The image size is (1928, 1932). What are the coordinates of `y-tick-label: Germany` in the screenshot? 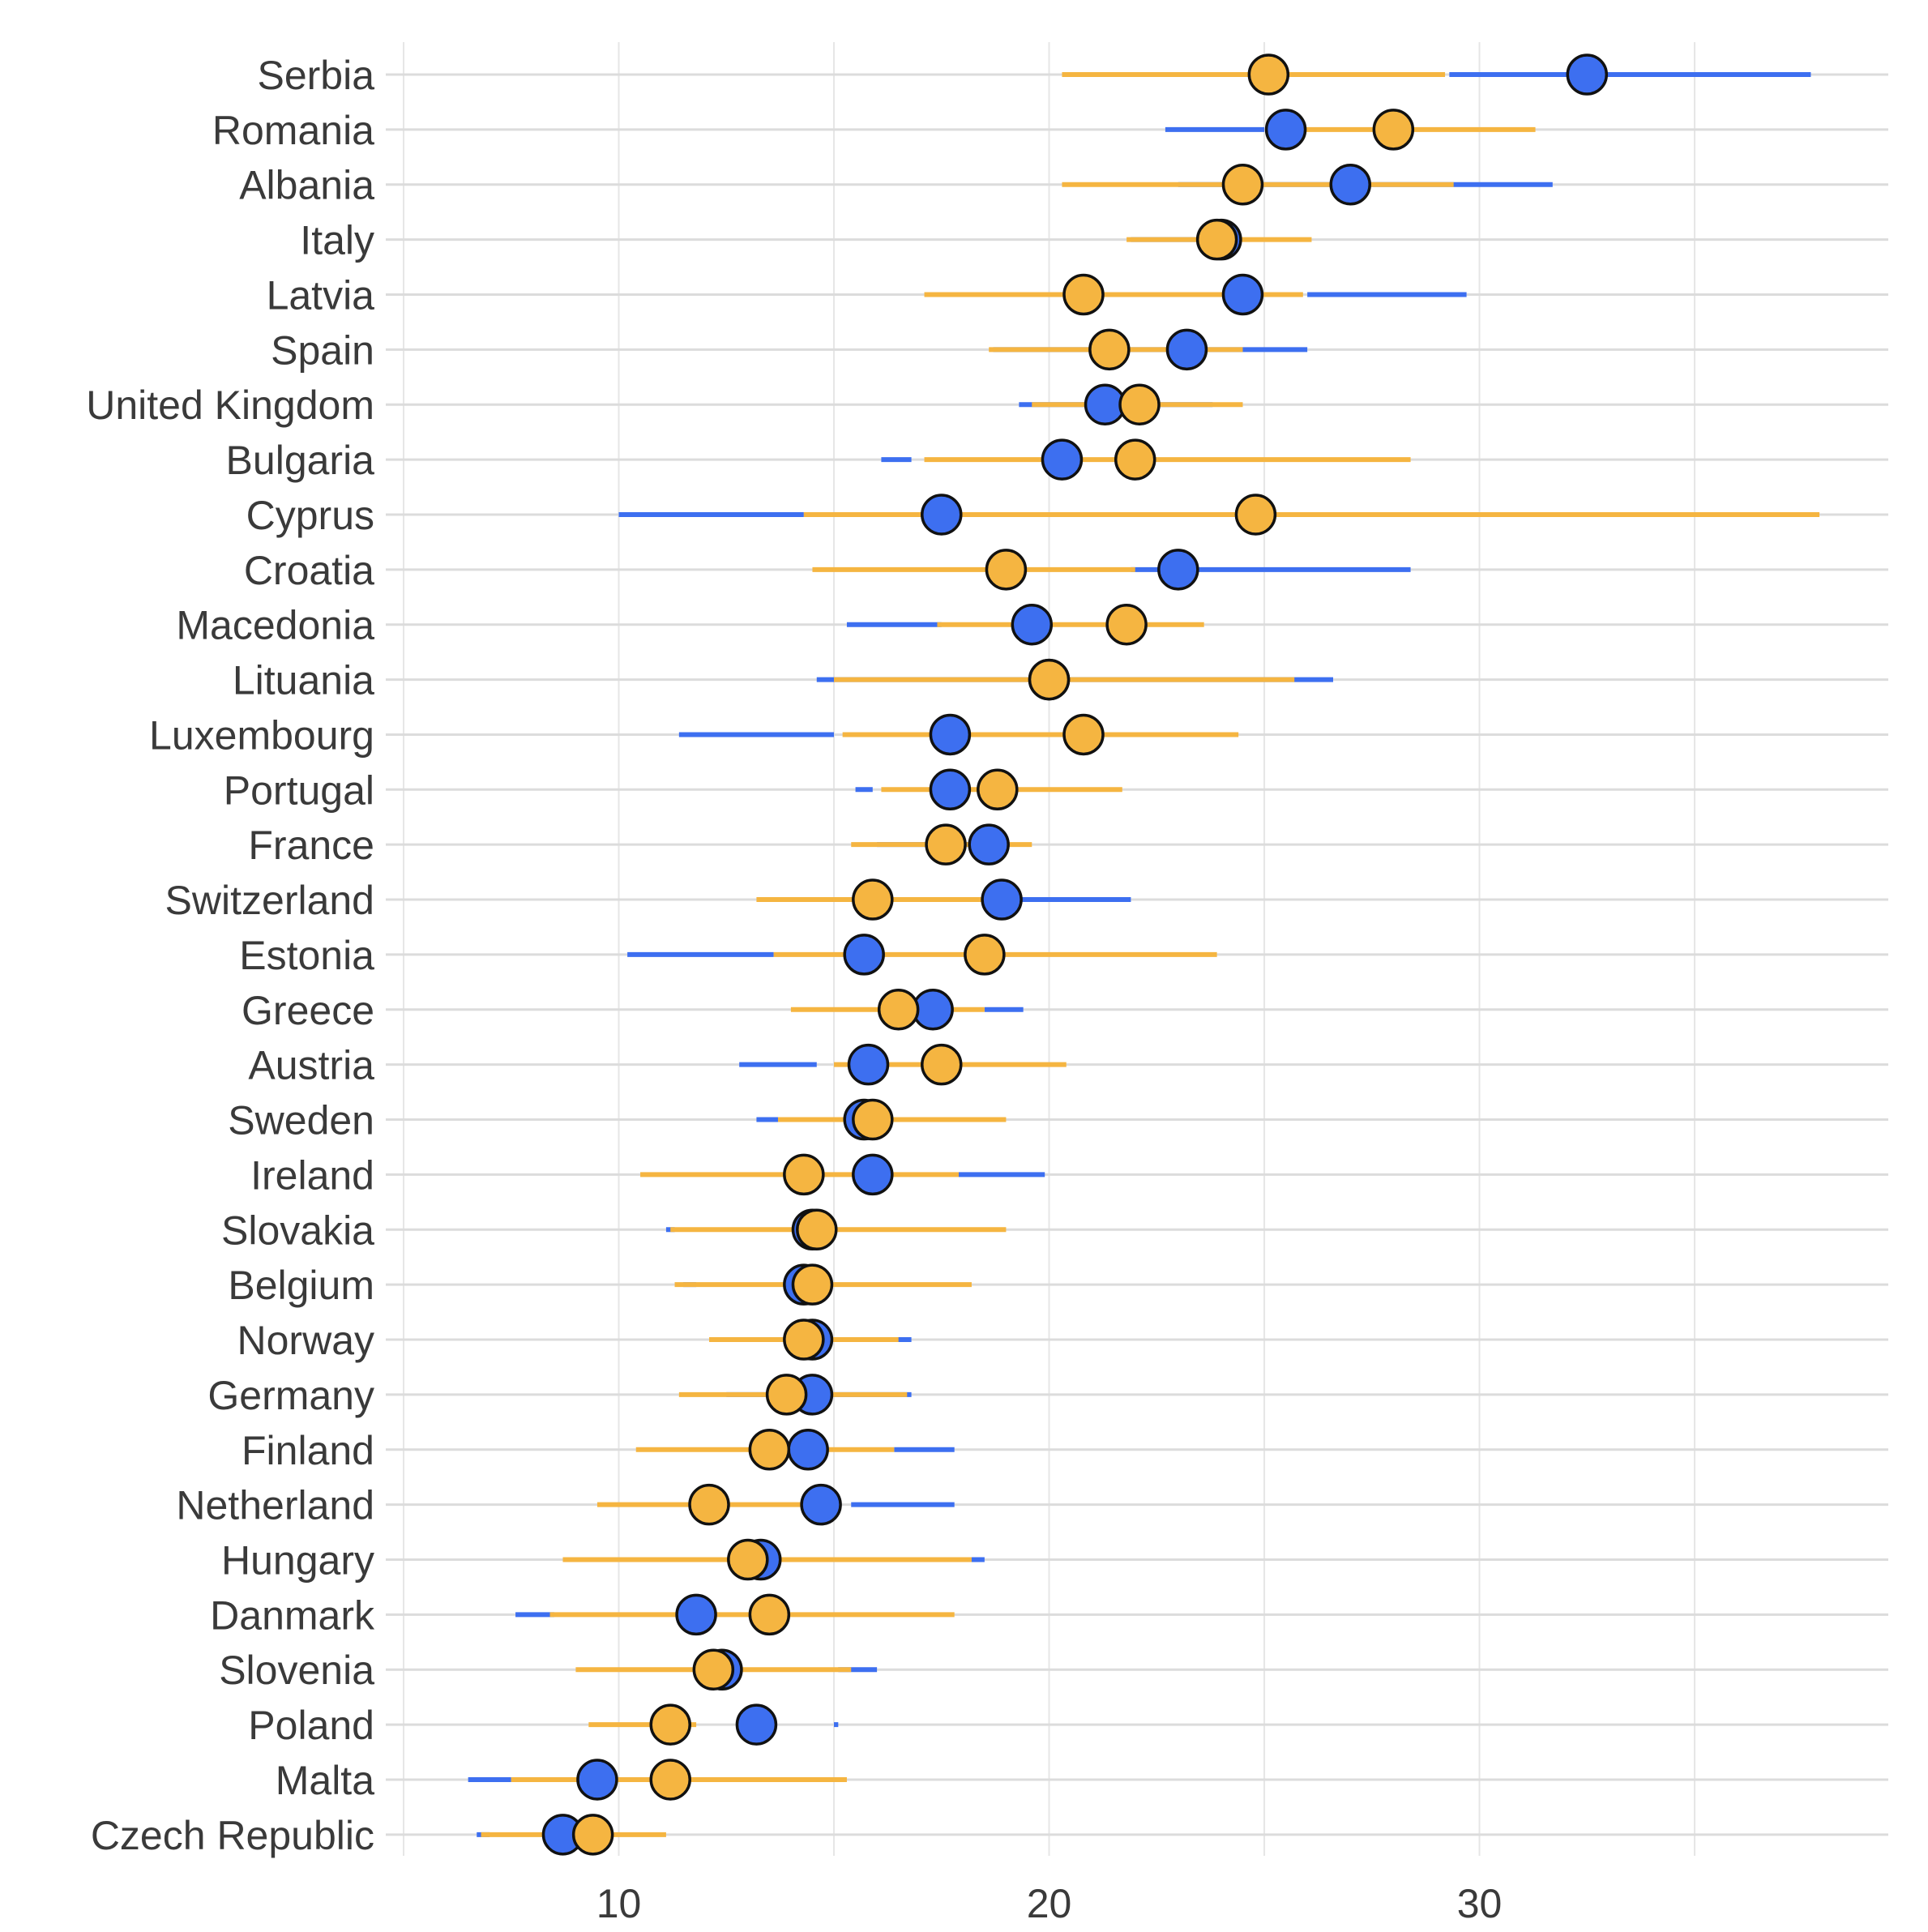 It's located at (290, 1395).